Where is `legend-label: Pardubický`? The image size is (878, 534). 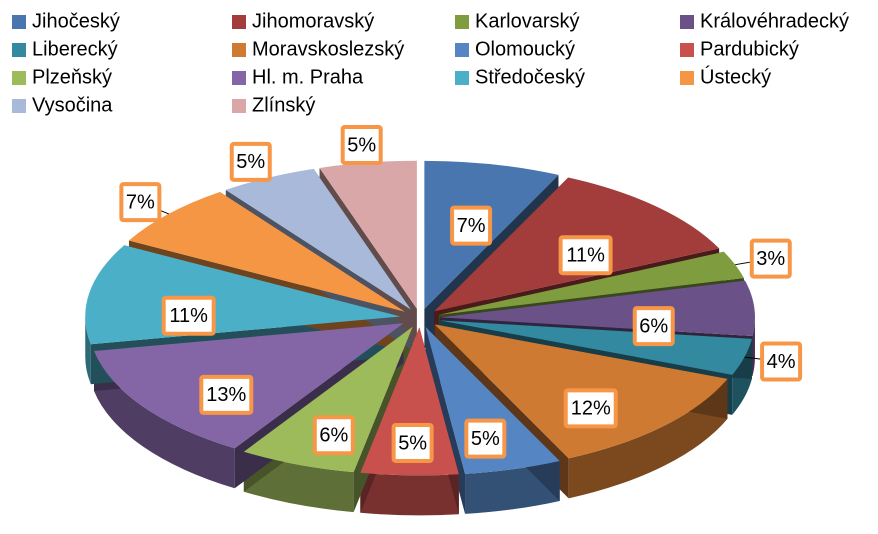 legend-label: Pardubický is located at coordinates (749, 49).